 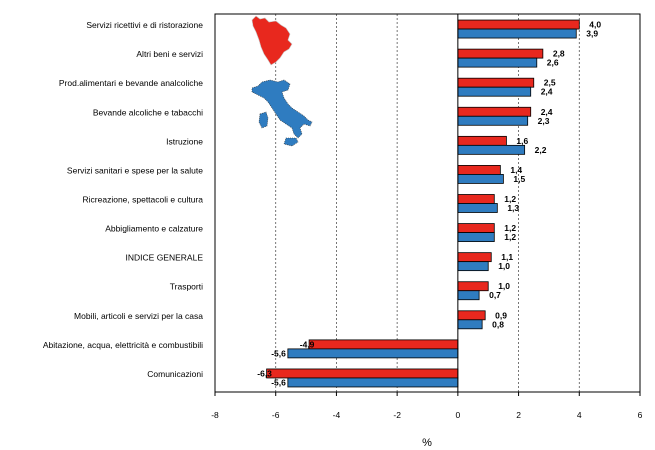 I want to click on data-label: 2,3, so click(x=544, y=121).